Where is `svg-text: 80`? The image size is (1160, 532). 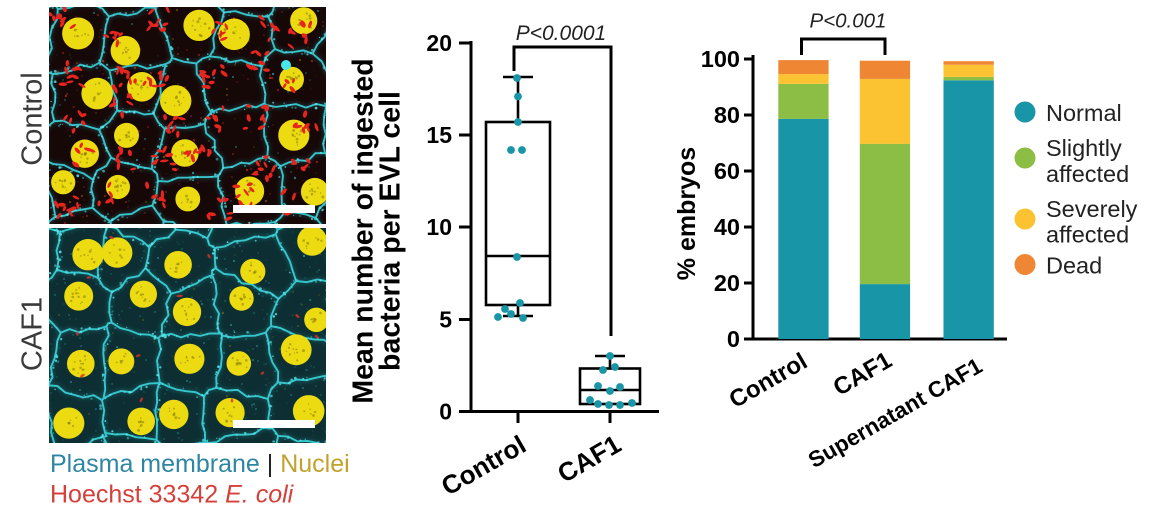
svg-text: 80 is located at coordinates (727, 115).